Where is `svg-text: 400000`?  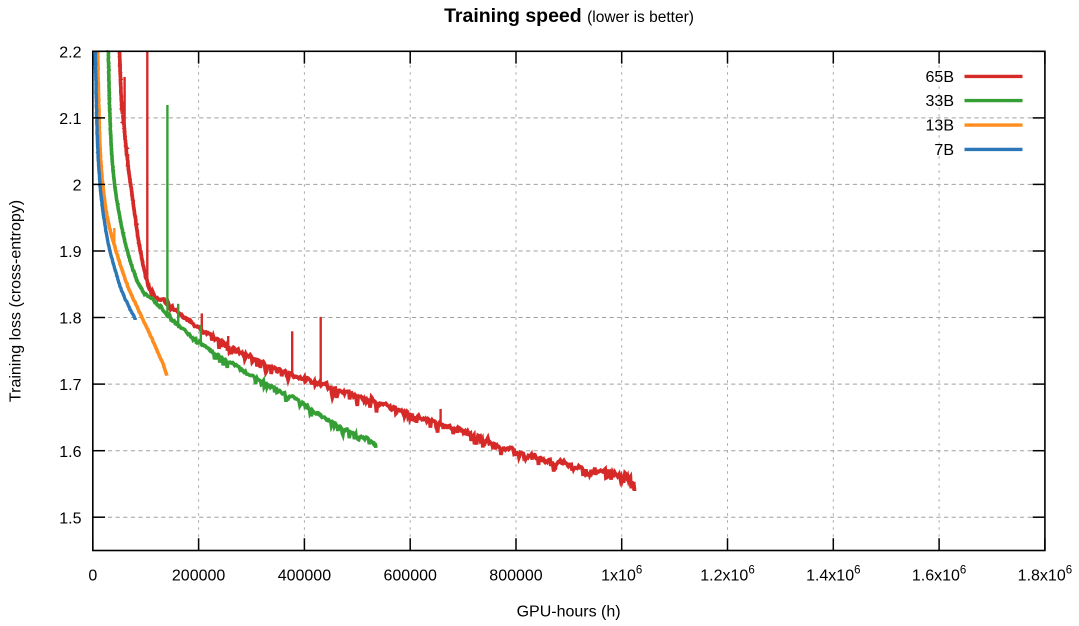
svg-text: 400000 is located at coordinates (304, 575).